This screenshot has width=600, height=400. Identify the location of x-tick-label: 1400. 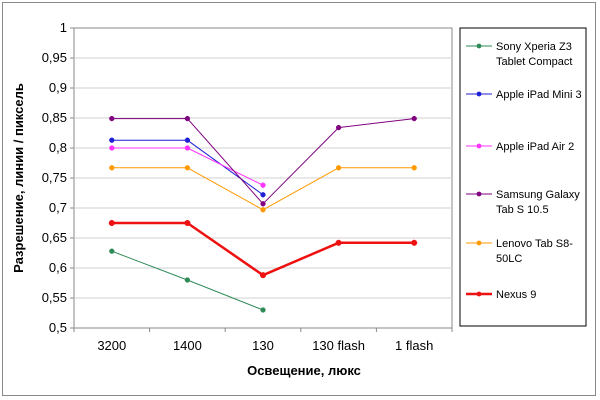
(187, 345).